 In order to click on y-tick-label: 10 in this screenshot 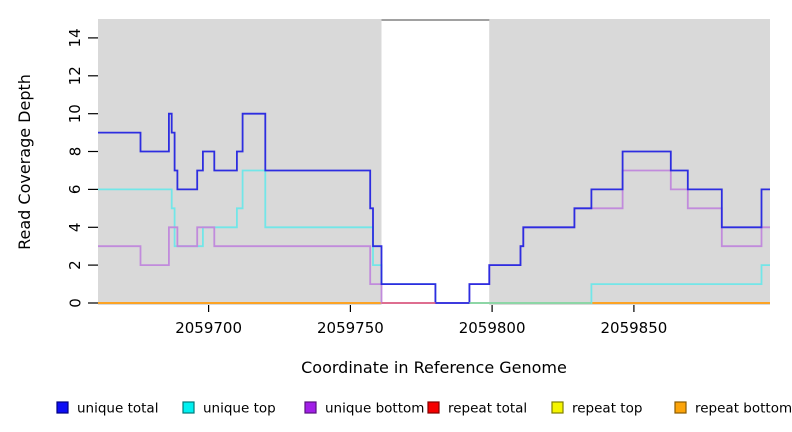, I will do `click(75, 113)`.